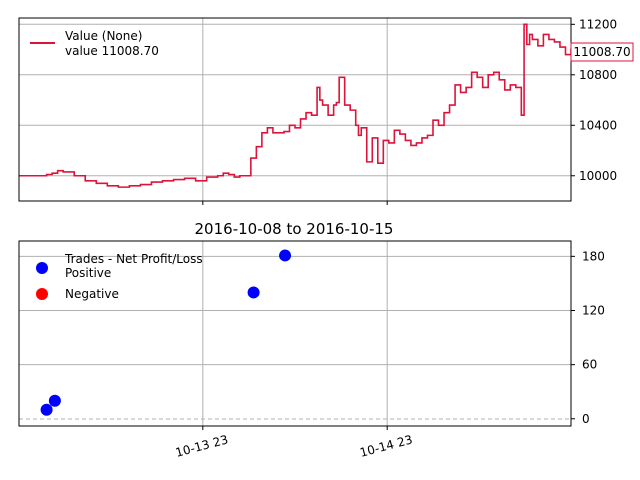 The height and width of the screenshot is (480, 640). Describe the element at coordinates (593, 256) in the screenshot. I see `bottom-y-tick-label: 180` at that location.